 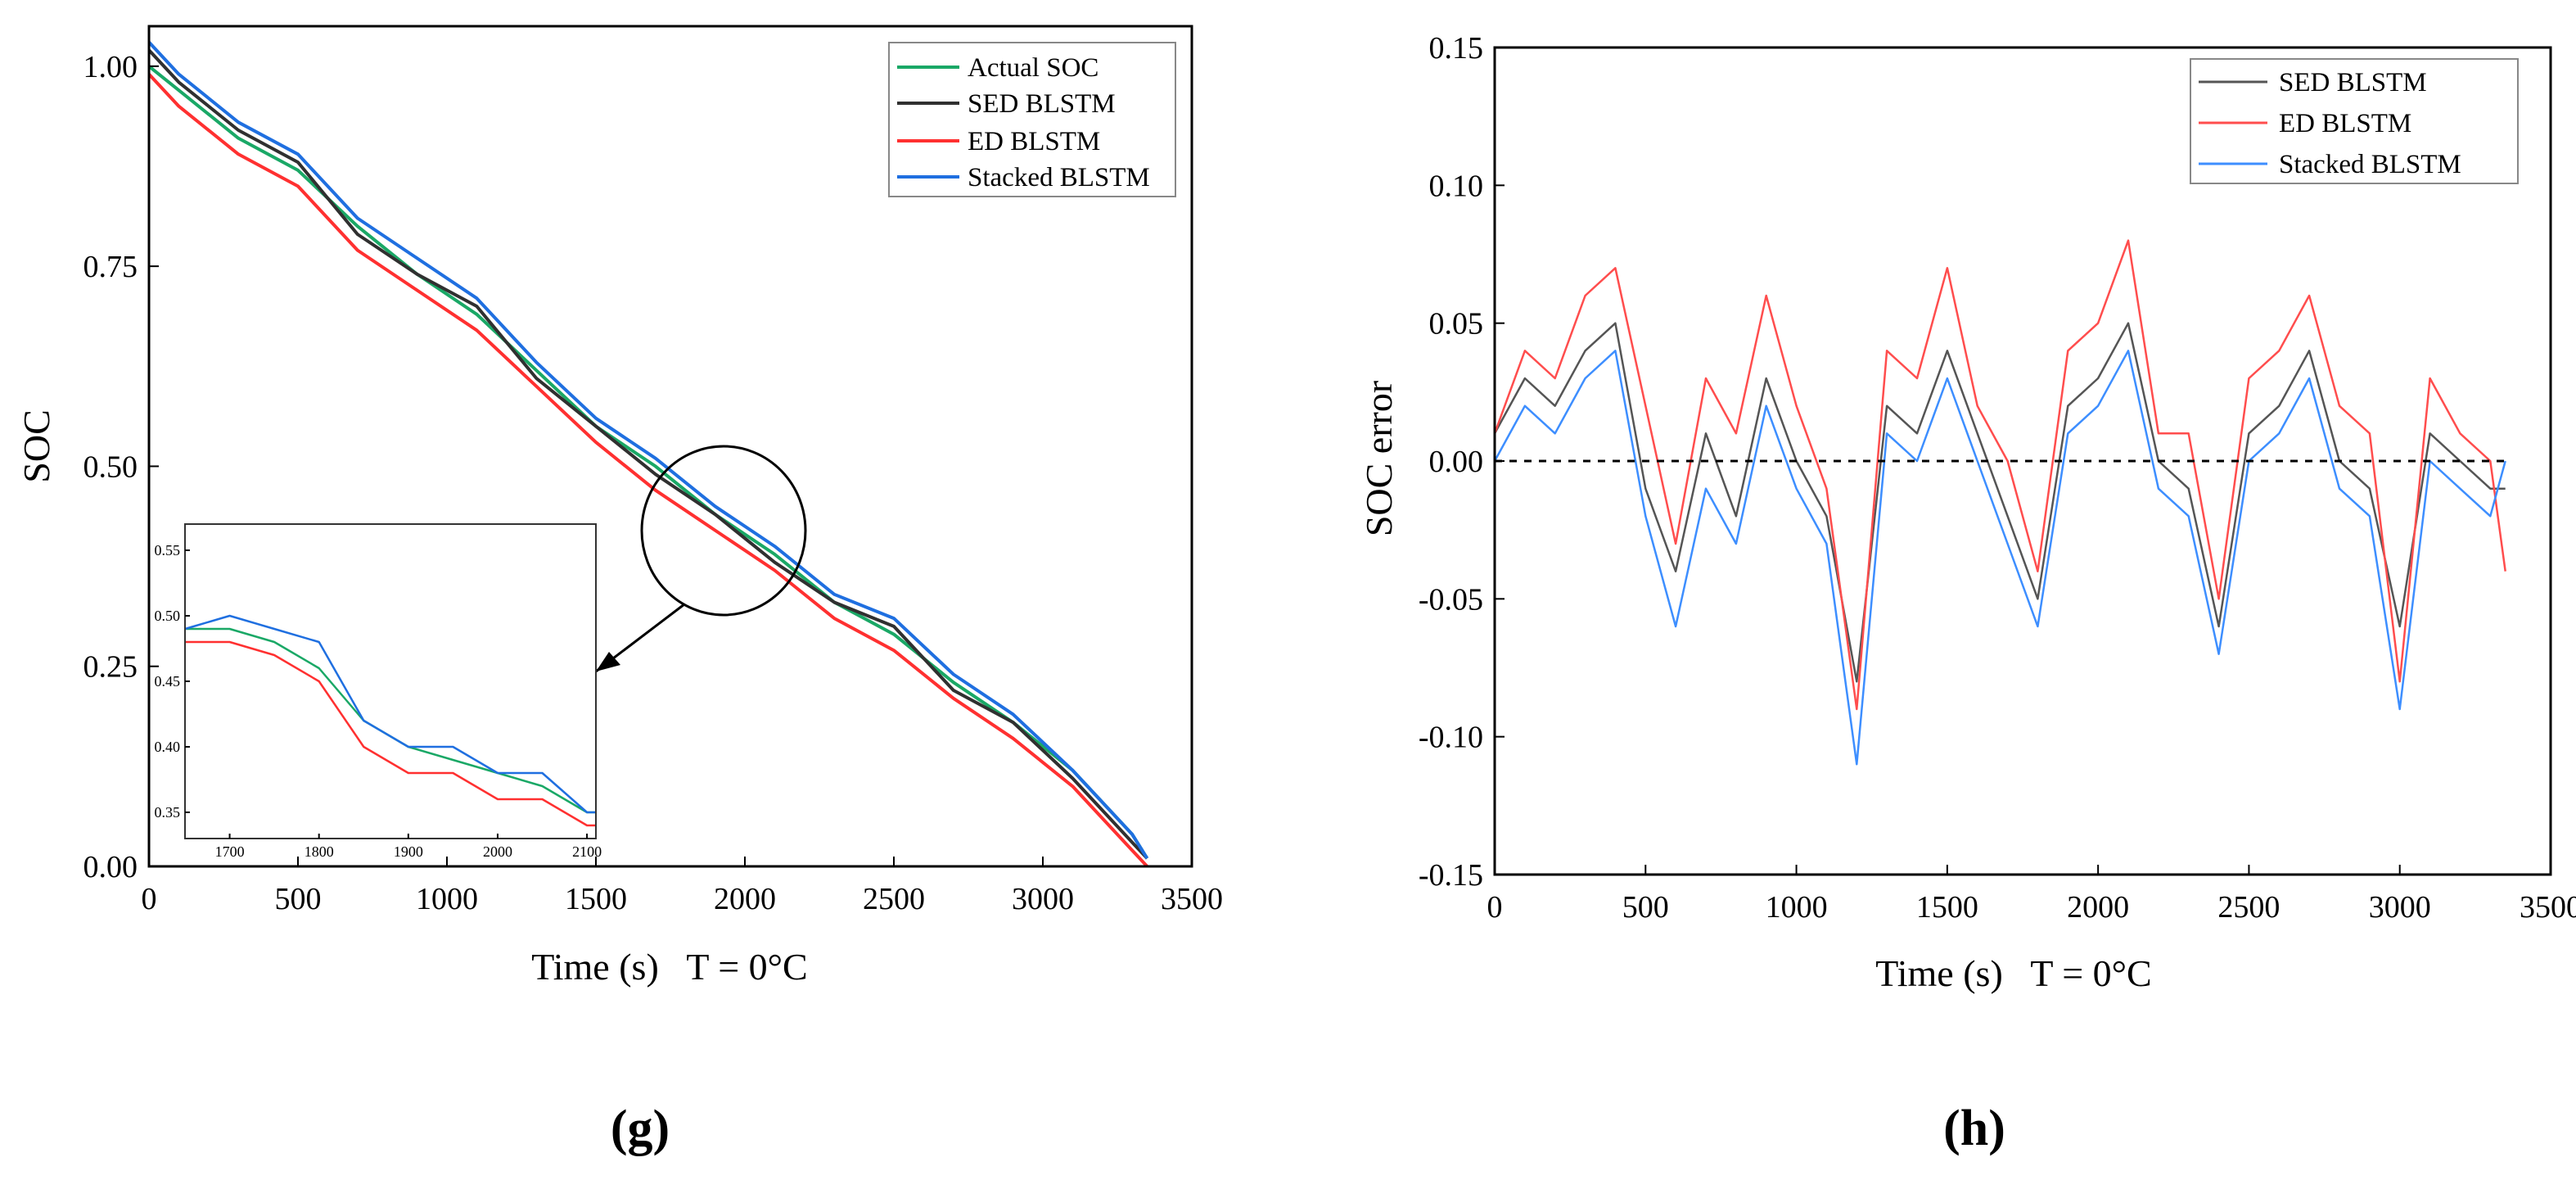 What do you see at coordinates (1797, 907) in the screenshot?
I see `chart-h-xtick-label: 1000` at bounding box center [1797, 907].